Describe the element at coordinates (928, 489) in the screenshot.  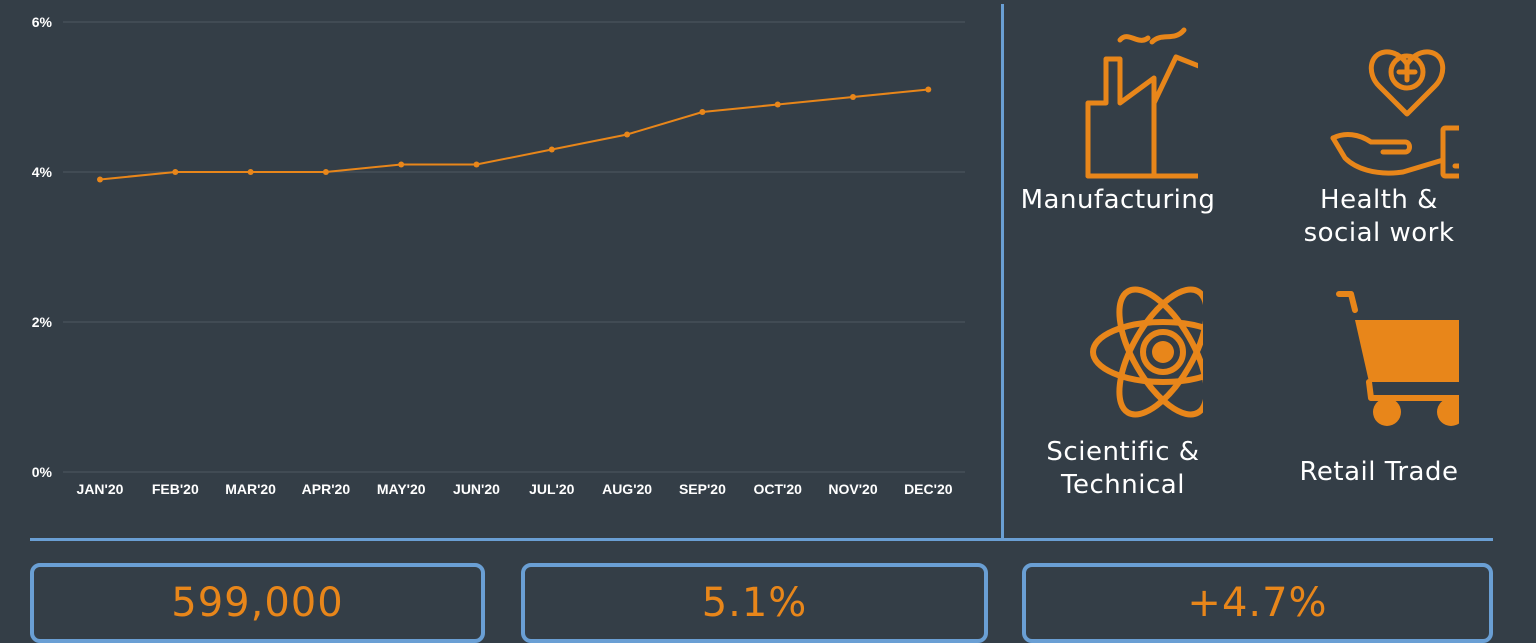
I see `x-tick-label: DEC'20` at that location.